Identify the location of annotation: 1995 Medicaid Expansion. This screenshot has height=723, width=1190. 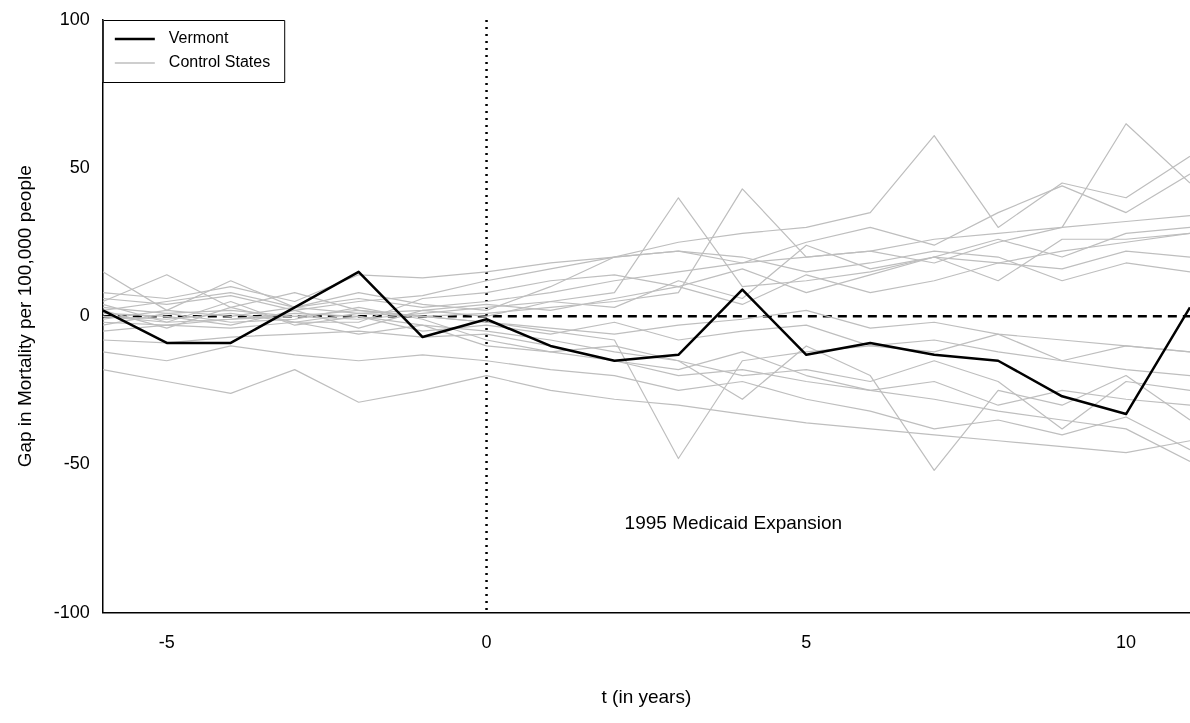
(733, 522).